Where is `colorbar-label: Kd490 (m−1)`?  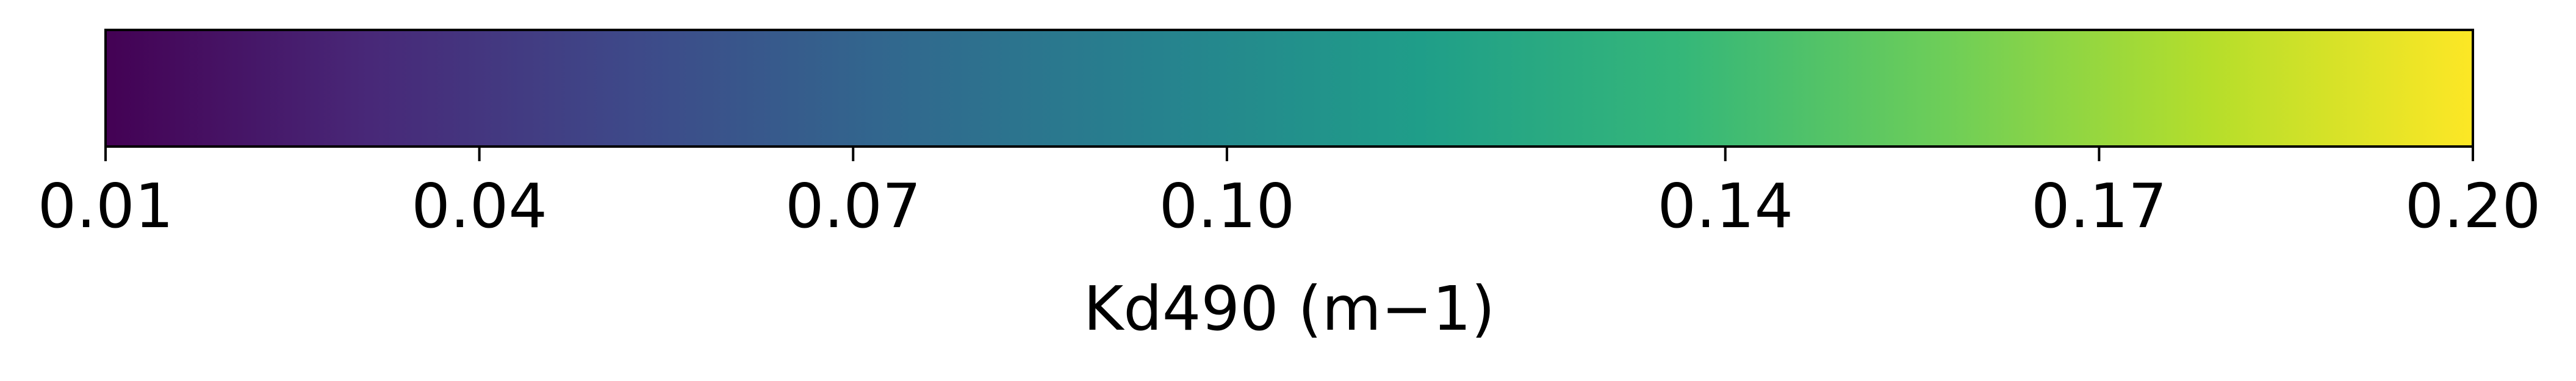
colorbar-label: Kd490 (m−1) is located at coordinates (1289, 308).